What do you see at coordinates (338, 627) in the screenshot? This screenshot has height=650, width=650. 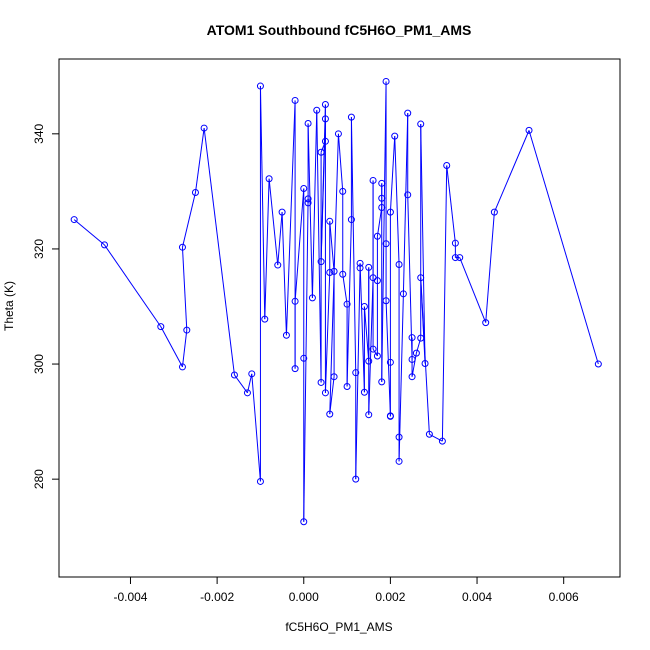 I see `x-axis-label: fC5H6O_PM1_AMS` at bounding box center [338, 627].